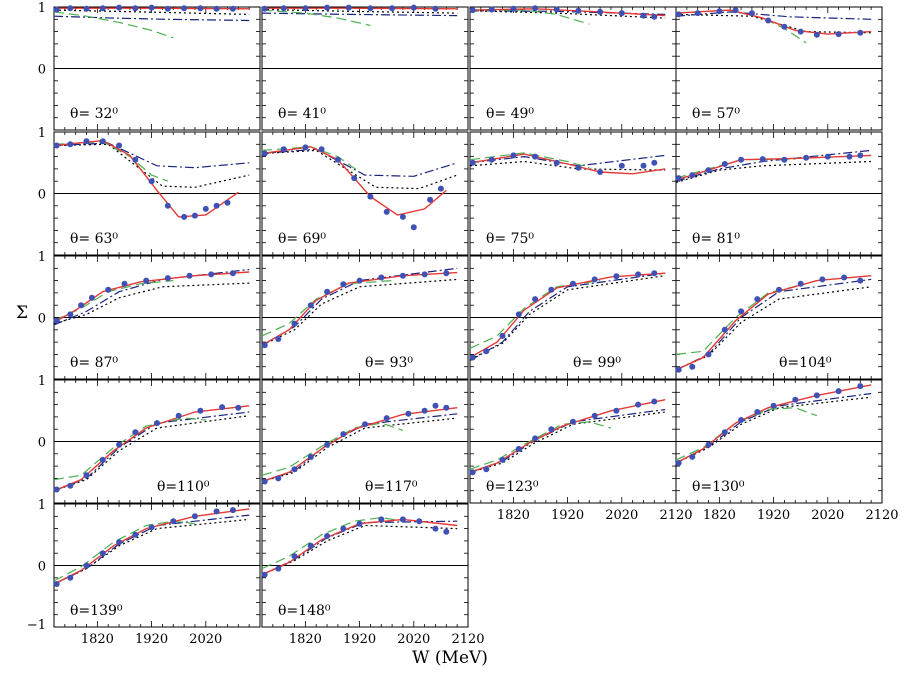 Image resolution: width=904 pixels, height=673 pixels. What do you see at coordinates (94, 239) in the screenshot?
I see `panel-theta-label: θ= 63⁰` at bounding box center [94, 239].